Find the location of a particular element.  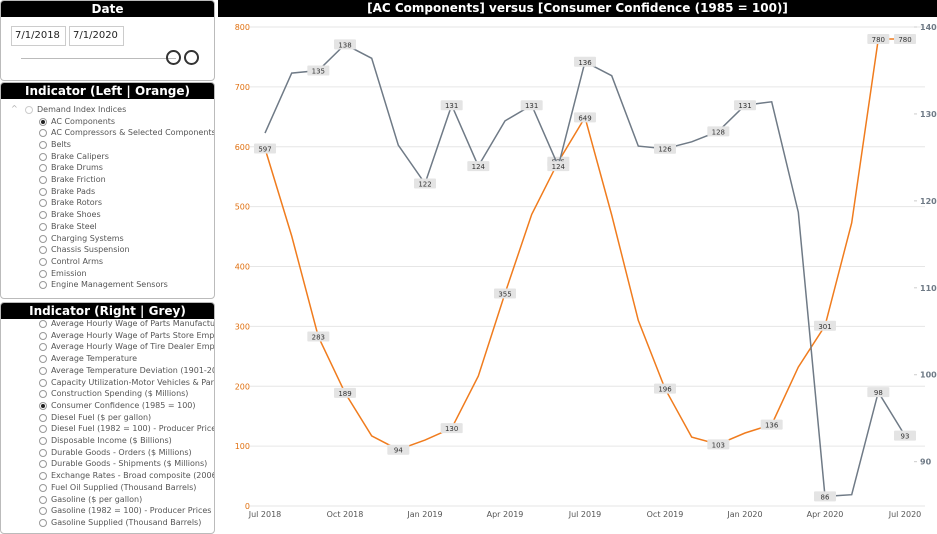

data-label: 128 is located at coordinates (718, 132).